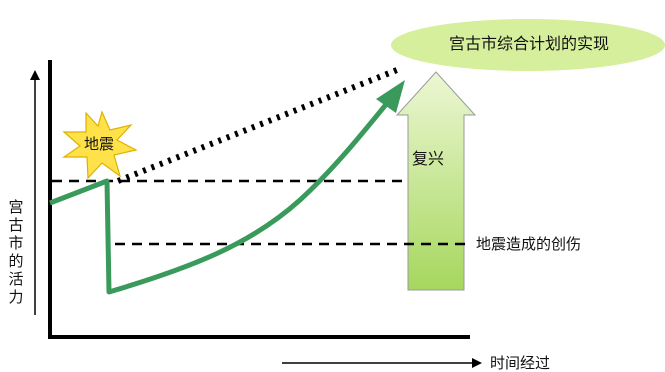 Image resolution: width=665 pixels, height=372 pixels. What do you see at coordinates (428, 158) in the screenshot?
I see `recovery-label: 复兴` at bounding box center [428, 158].